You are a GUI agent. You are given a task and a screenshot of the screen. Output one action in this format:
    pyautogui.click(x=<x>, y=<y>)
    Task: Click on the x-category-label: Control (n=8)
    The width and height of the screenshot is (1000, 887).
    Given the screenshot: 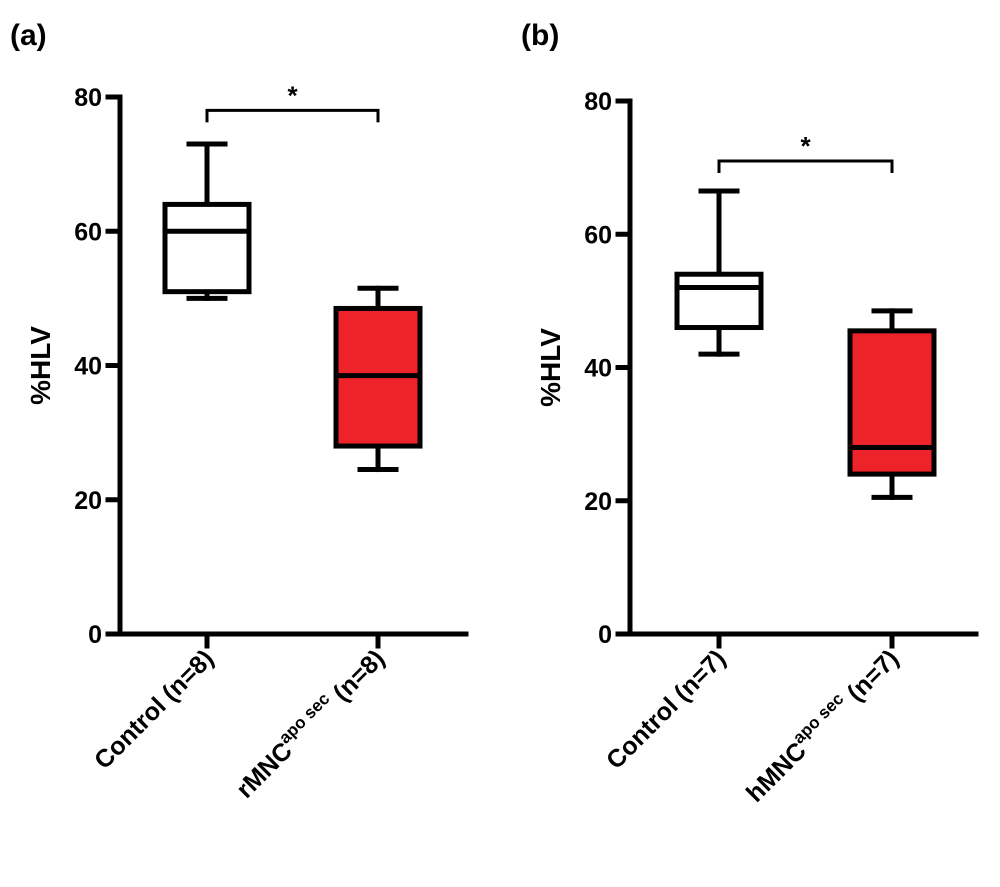 What is the action you would take?
    pyautogui.click(x=154, y=709)
    